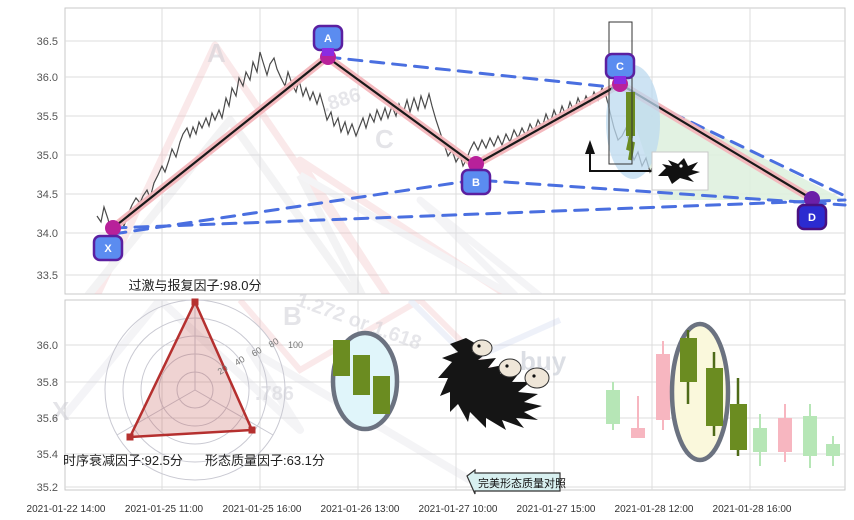  I want to click on radar-spokes, so click(195, 368).